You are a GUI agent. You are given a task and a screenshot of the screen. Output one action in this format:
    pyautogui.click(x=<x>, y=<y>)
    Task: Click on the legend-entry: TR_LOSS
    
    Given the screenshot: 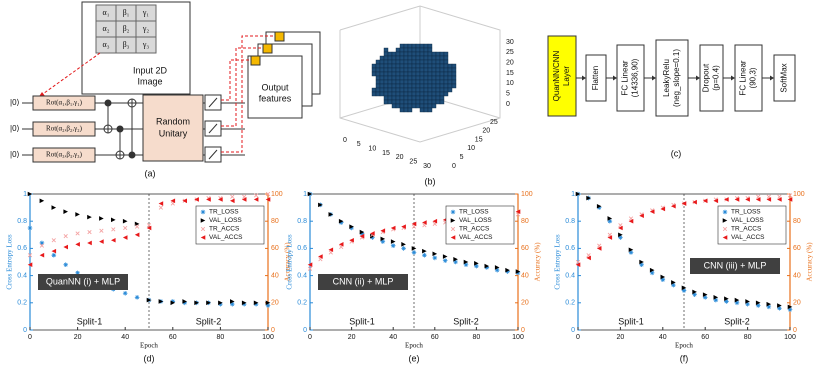 What is the action you would take?
    pyautogui.click(x=746, y=212)
    